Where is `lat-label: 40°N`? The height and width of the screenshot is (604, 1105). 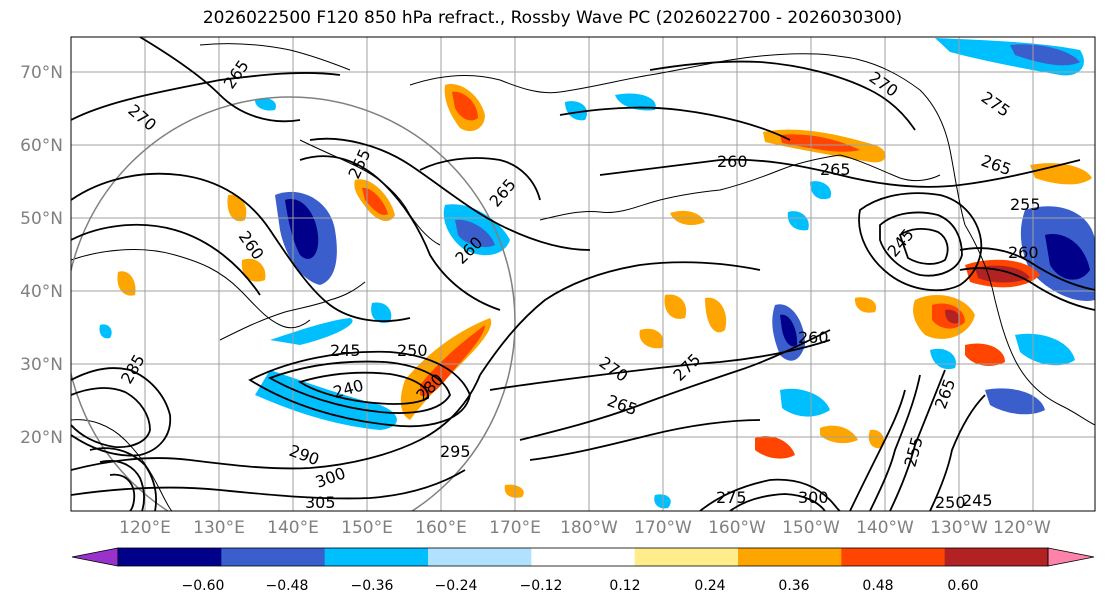
lat-label: 40°N is located at coordinates (41, 292).